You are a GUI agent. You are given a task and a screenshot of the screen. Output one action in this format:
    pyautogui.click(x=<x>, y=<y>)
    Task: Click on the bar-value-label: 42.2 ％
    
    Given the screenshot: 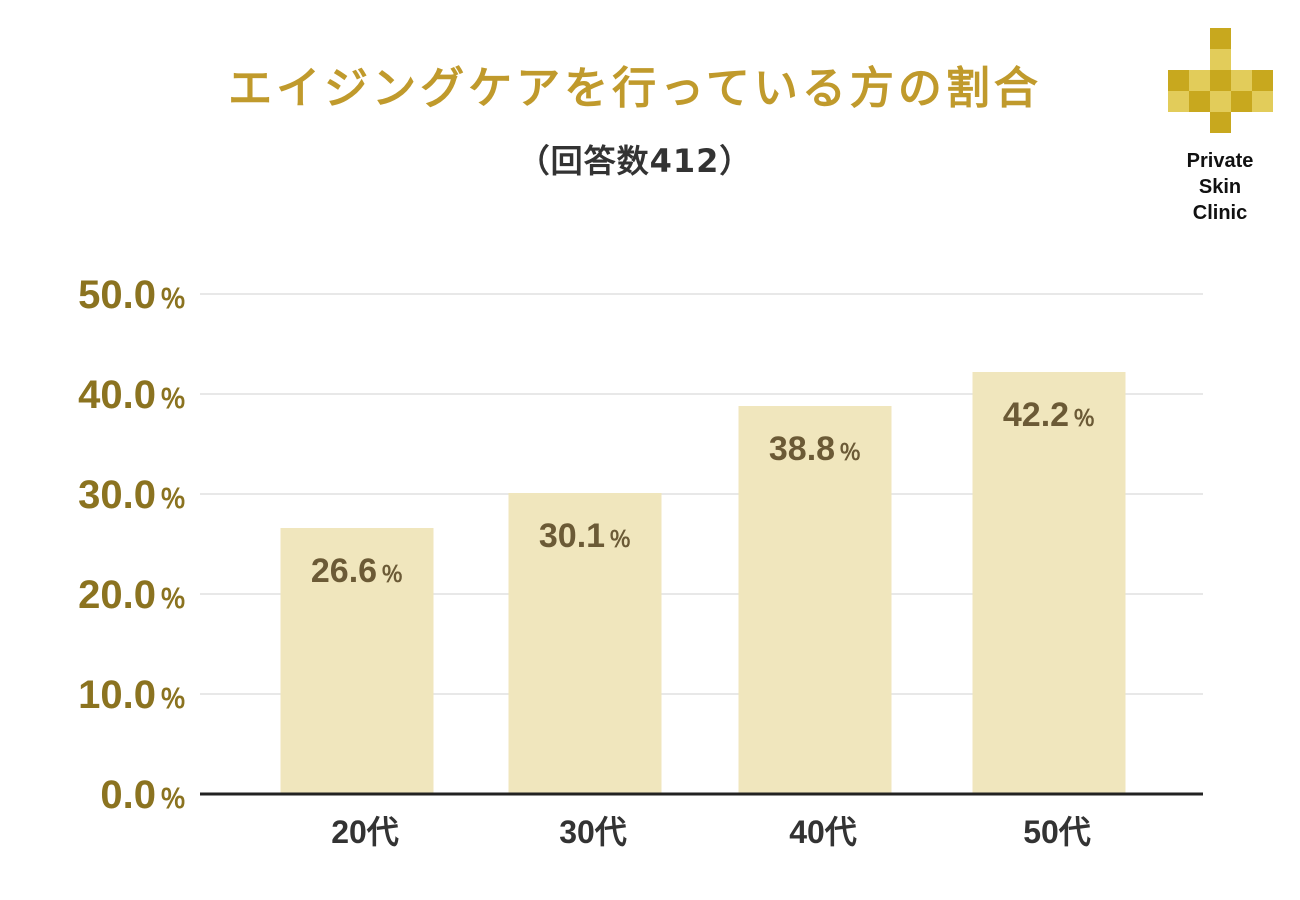 What is the action you would take?
    pyautogui.click(x=1049, y=415)
    